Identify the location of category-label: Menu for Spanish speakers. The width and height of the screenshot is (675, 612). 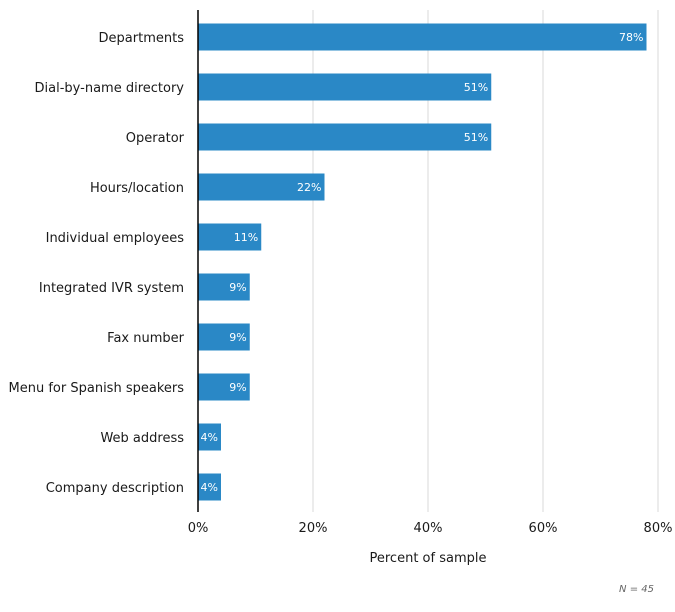
(97, 388).